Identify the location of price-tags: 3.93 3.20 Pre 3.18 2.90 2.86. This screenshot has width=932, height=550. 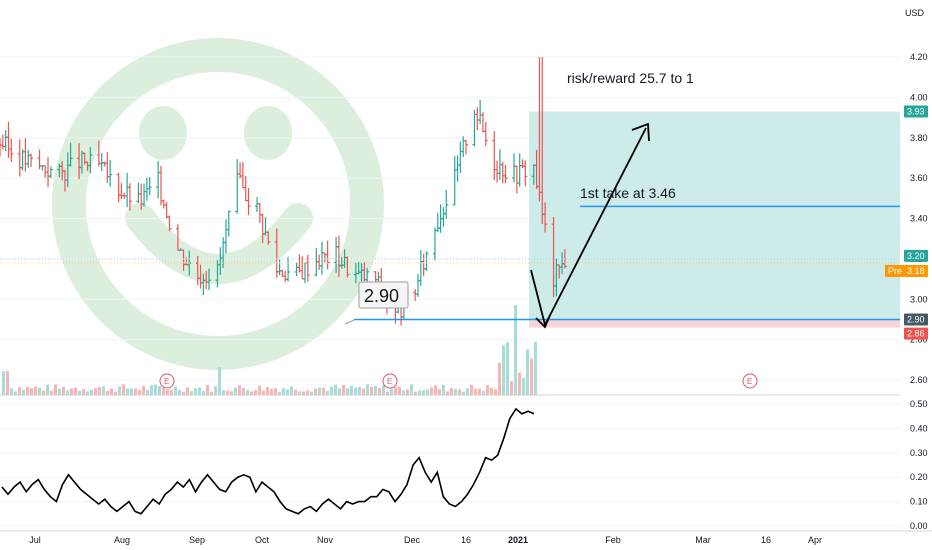
(906, 222).